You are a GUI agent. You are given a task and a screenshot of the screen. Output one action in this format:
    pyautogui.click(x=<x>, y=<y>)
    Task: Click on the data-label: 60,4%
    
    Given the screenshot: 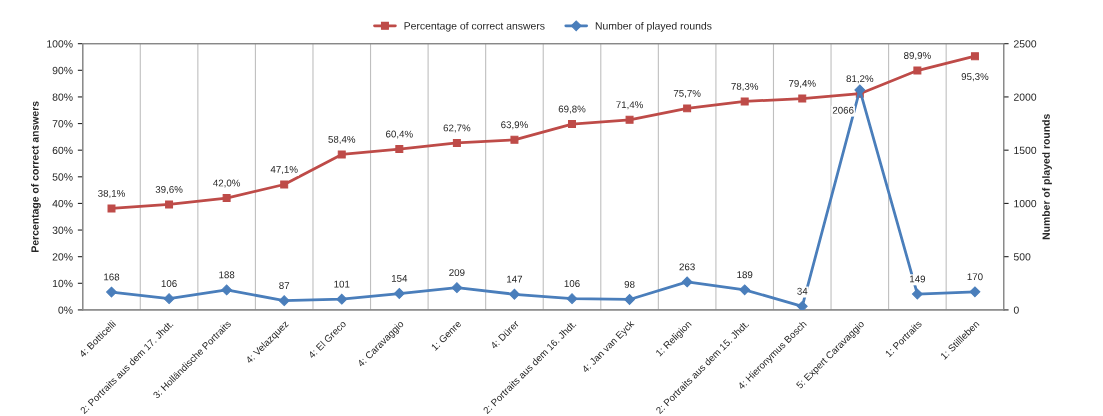 What is the action you would take?
    pyautogui.click(x=399, y=134)
    